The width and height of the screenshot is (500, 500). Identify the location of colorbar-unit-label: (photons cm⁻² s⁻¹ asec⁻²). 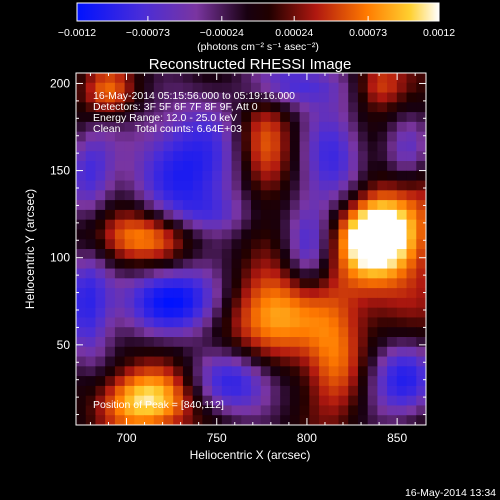
(258, 47).